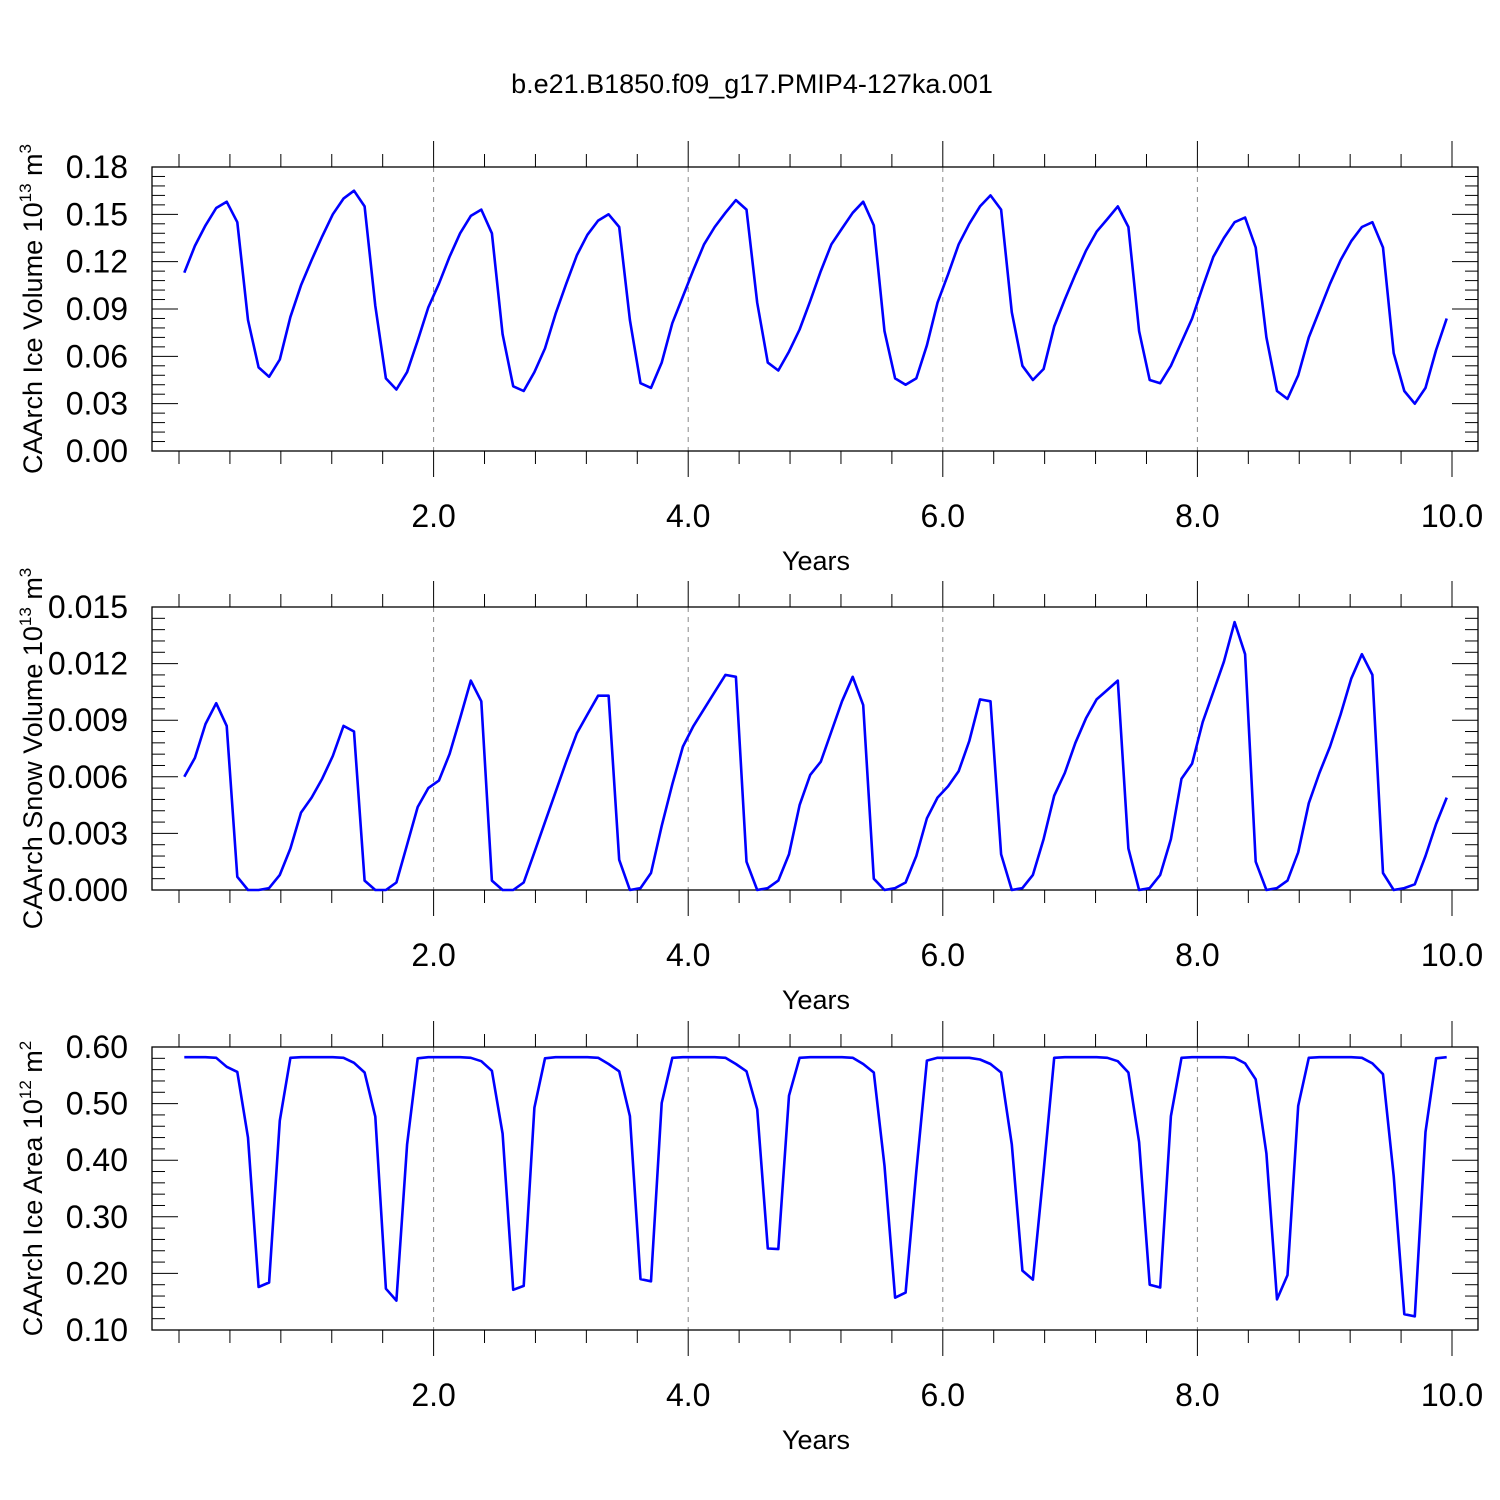  I want to click on y-tick-label: 0.000, so click(88, 890).